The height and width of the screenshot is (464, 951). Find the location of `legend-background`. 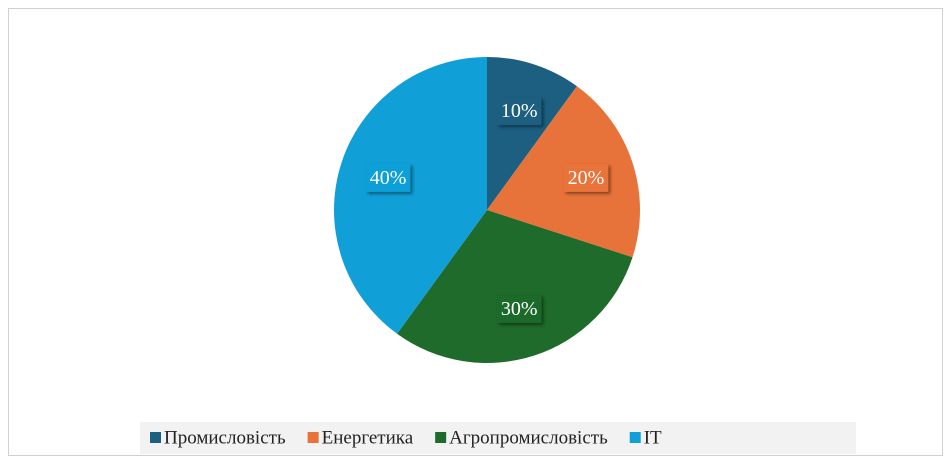

legend-background is located at coordinates (498, 438).